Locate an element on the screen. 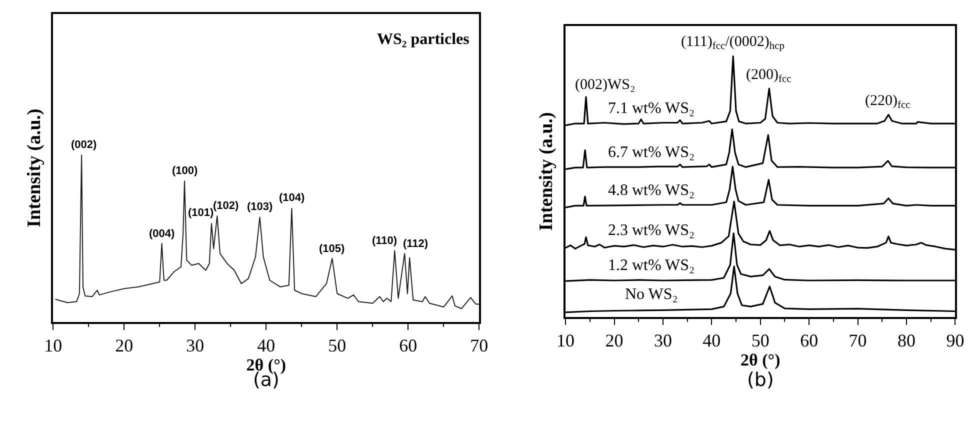 This screenshot has height=423, width=976. annotation: (100) is located at coordinates (185, 171).